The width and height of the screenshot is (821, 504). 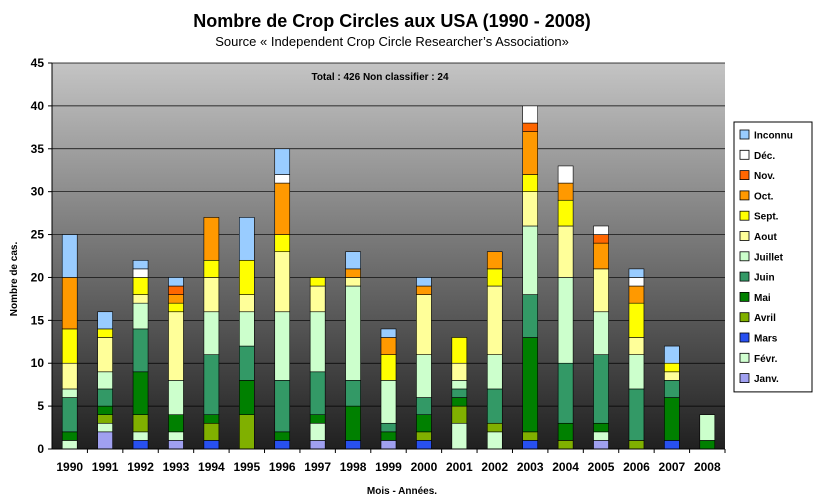 What do you see at coordinates (38, 363) in the screenshot?
I see `y-tick-label: 10` at bounding box center [38, 363].